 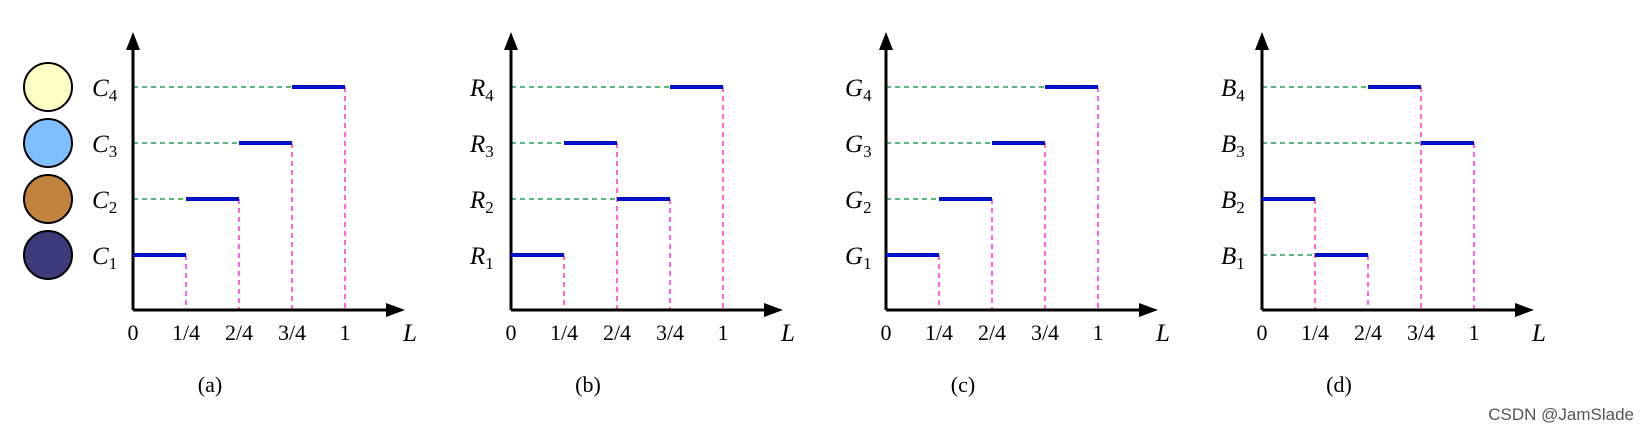 I want to click on level-label-b3: B3, so click(x=1233, y=146).